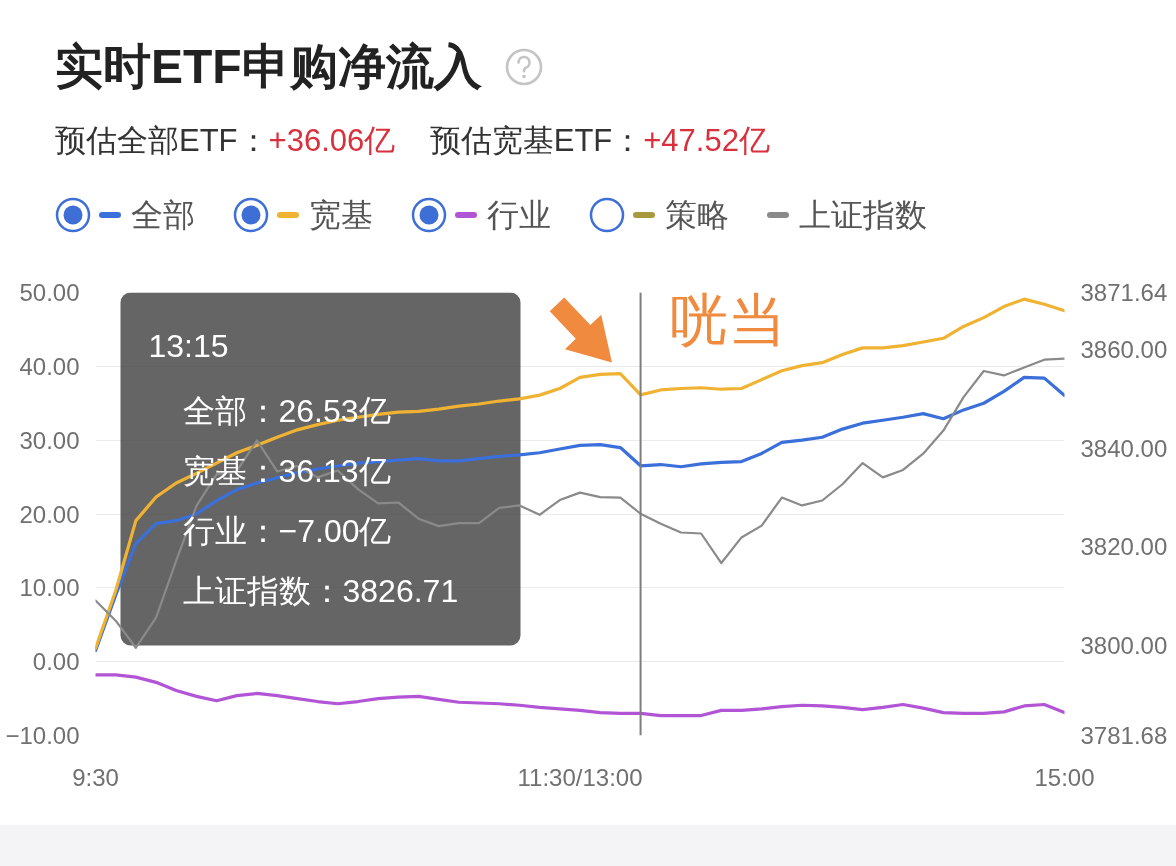 This screenshot has height=866, width=1176. I want to click on chart-title: 实时ETF申购净流入, so click(268, 66).